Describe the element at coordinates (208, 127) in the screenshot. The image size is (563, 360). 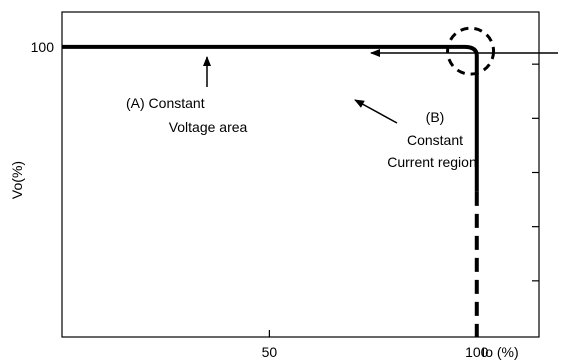
I see `annotation-a-line-2: Voltage area` at that location.